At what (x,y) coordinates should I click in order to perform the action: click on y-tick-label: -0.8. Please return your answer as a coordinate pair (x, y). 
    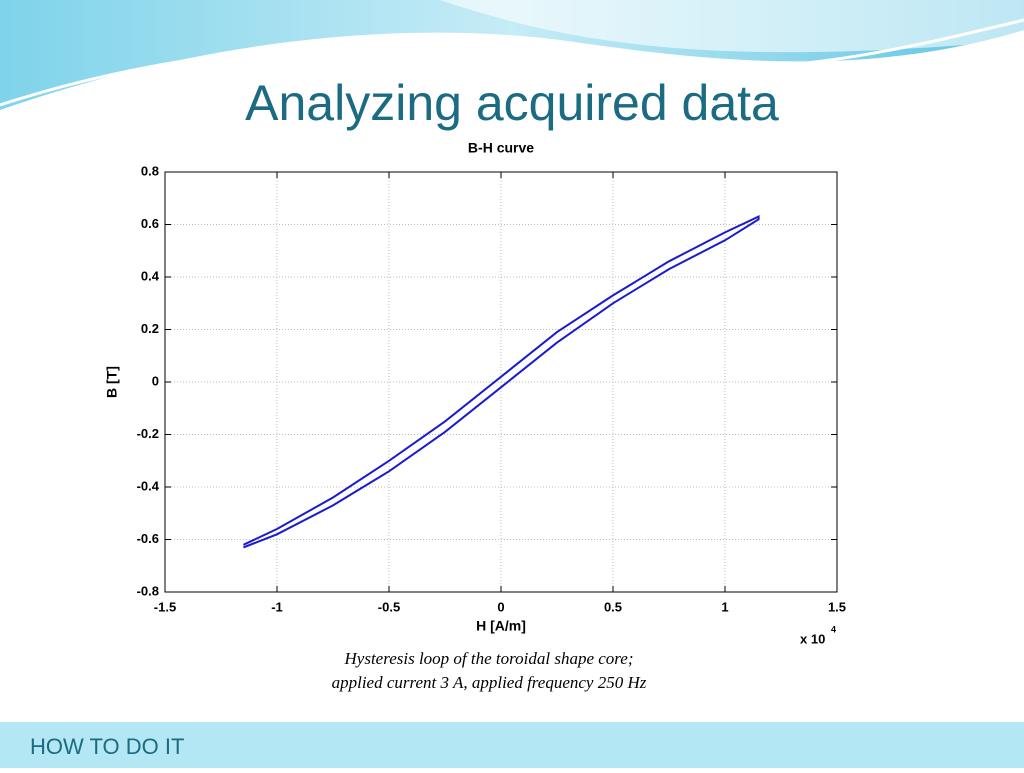
    Looking at the image, I should click on (148, 590).